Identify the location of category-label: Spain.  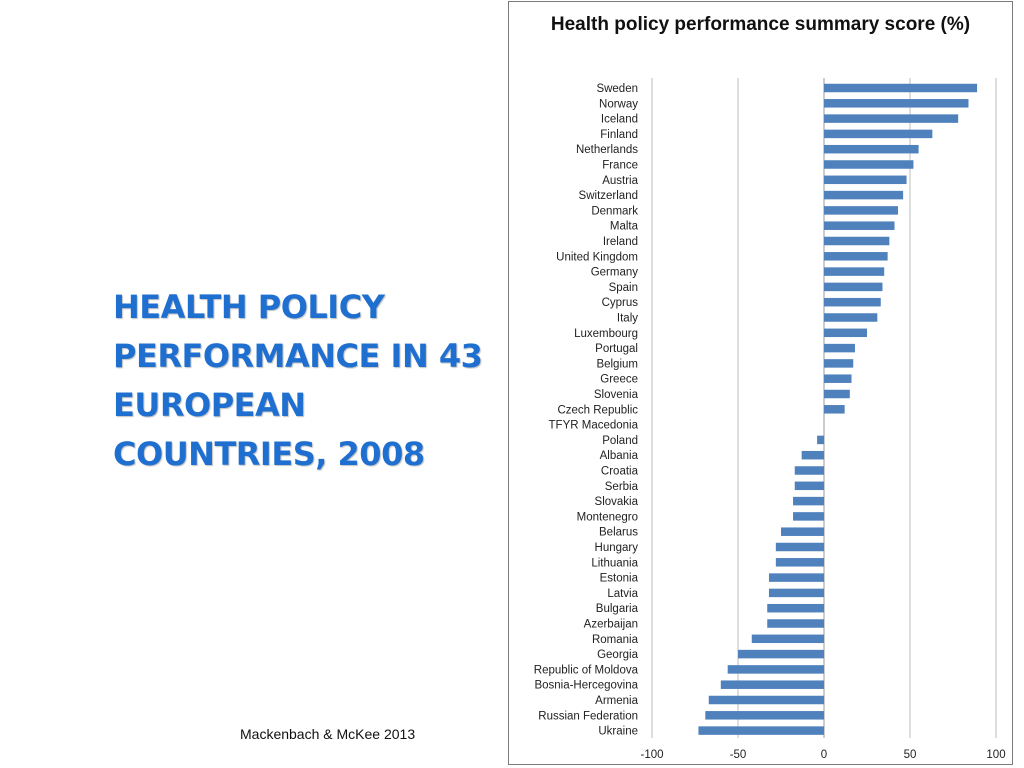
(623, 288).